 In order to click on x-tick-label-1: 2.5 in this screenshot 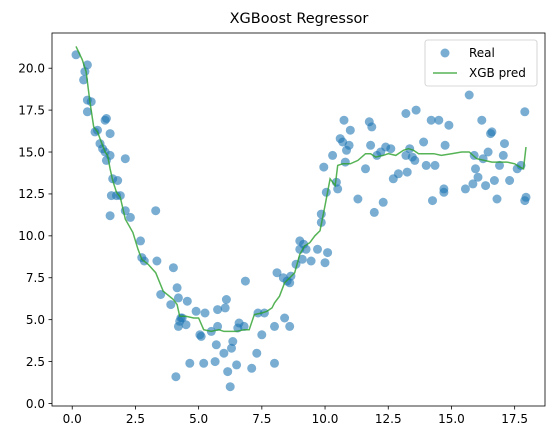, I will do `click(135, 419)`.